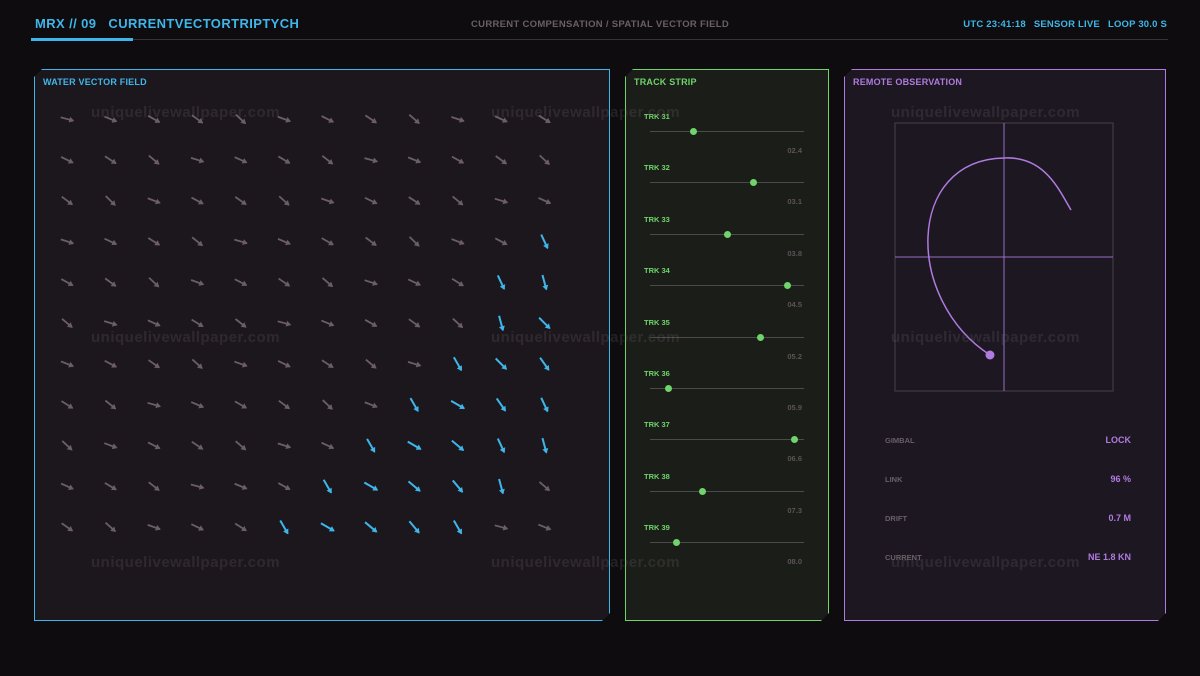 The height and width of the screenshot is (676, 1200). What do you see at coordinates (600, 39) in the screenshot?
I see `header-divider` at bounding box center [600, 39].